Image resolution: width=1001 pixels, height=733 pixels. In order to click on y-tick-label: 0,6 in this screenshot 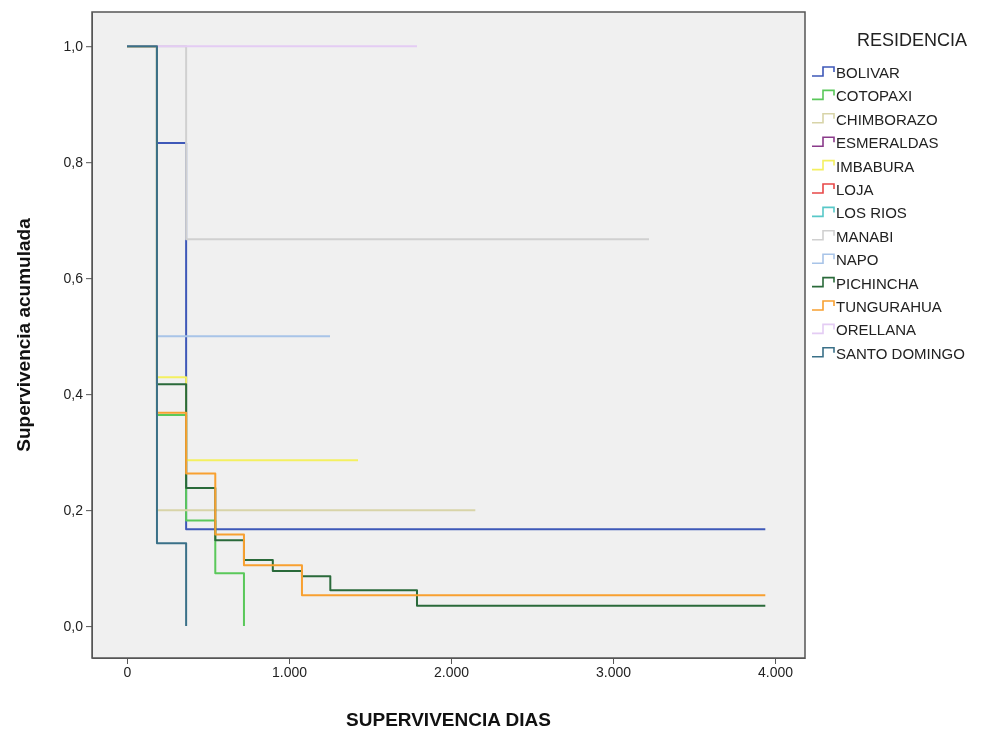, I will do `click(73, 278)`.